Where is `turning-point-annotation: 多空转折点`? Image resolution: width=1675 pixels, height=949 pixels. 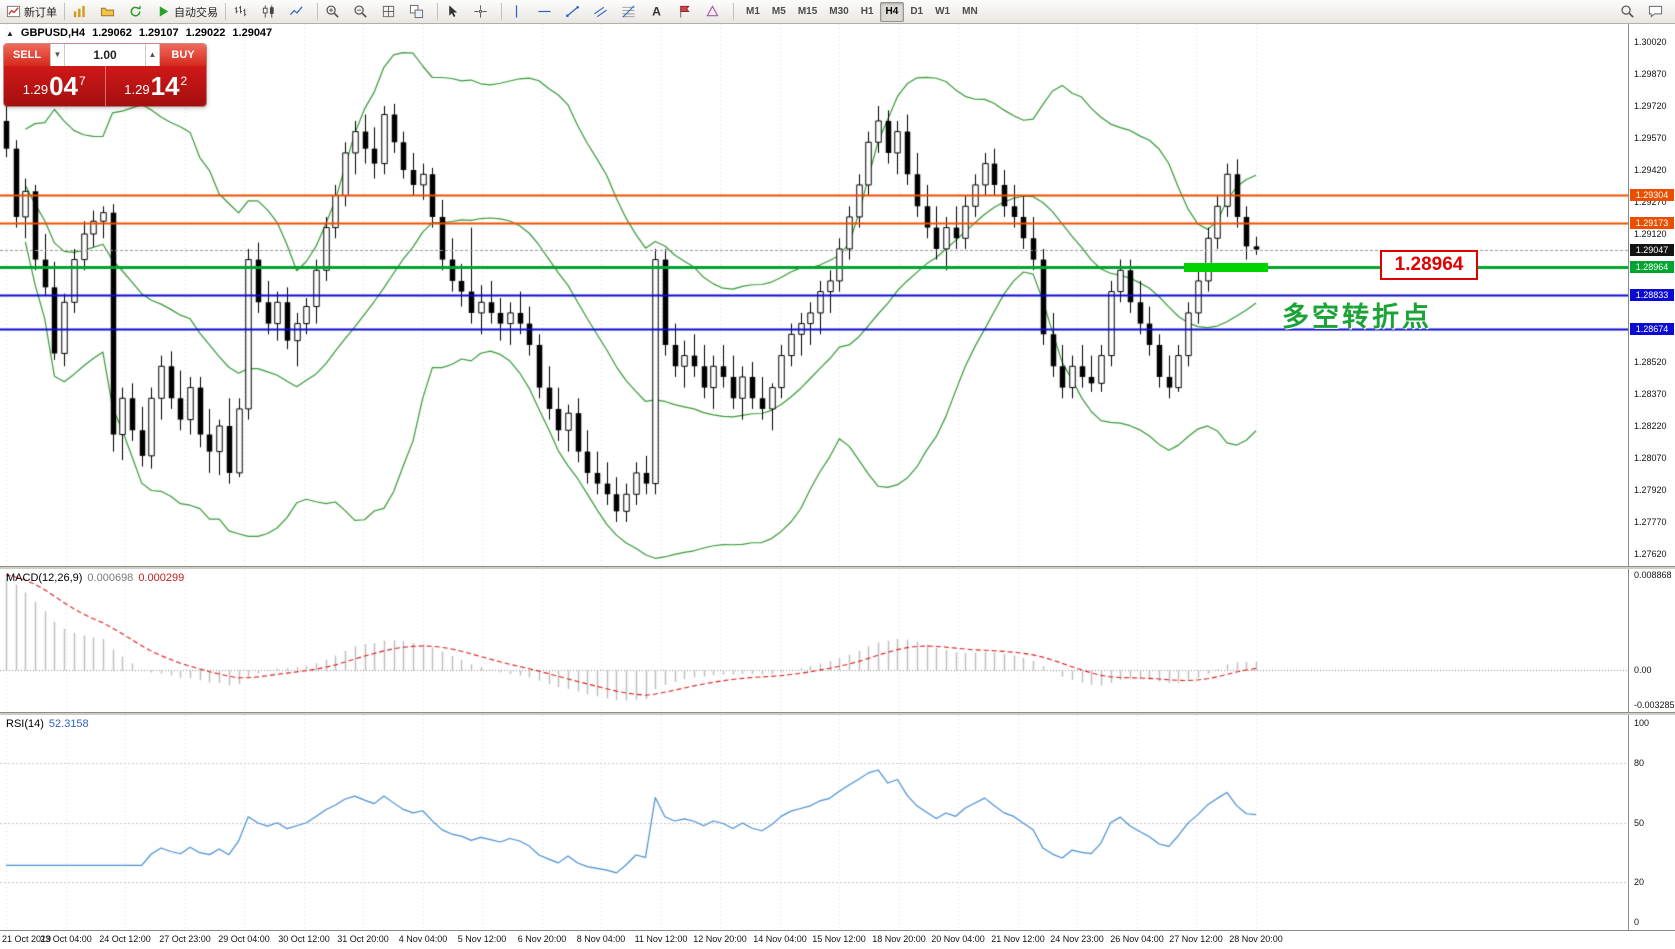
turning-point-annotation: 多空转折点 is located at coordinates (1357, 317).